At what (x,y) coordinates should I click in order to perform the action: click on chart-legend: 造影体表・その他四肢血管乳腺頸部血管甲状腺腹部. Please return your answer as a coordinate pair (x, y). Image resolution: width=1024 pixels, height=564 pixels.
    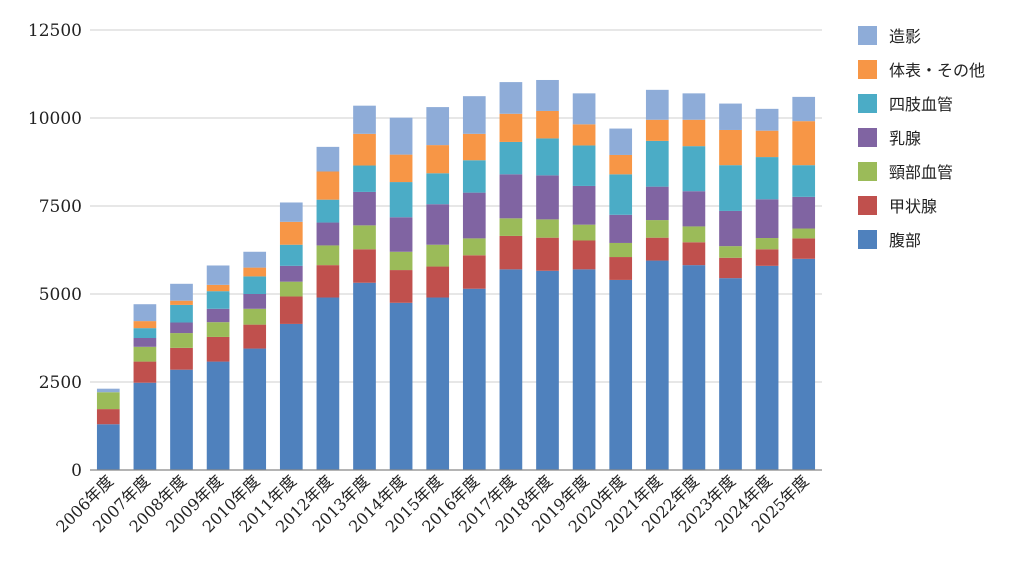
    Looking at the image, I should click on (921, 137).